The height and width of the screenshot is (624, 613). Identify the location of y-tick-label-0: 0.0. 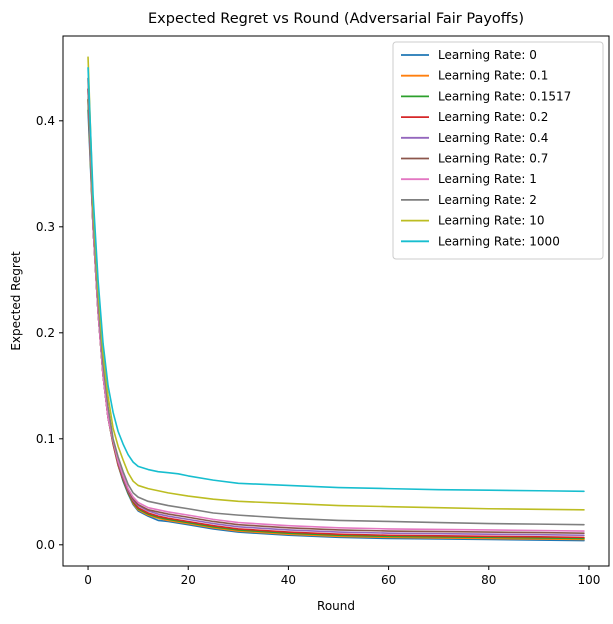
(45, 545).